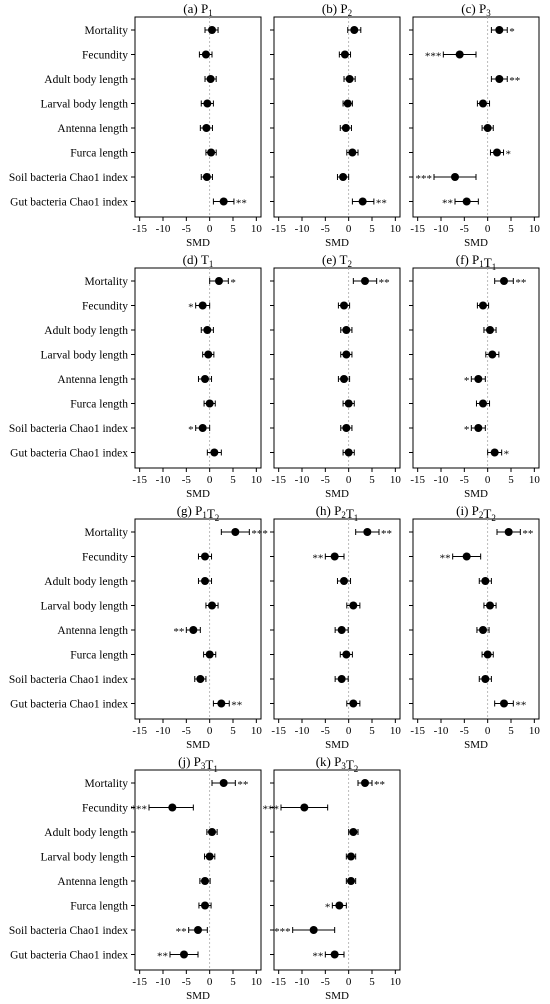 The height and width of the screenshot is (1004, 550). I want to click on row-label: Soil bacteria Chao1 index, so click(68, 680).